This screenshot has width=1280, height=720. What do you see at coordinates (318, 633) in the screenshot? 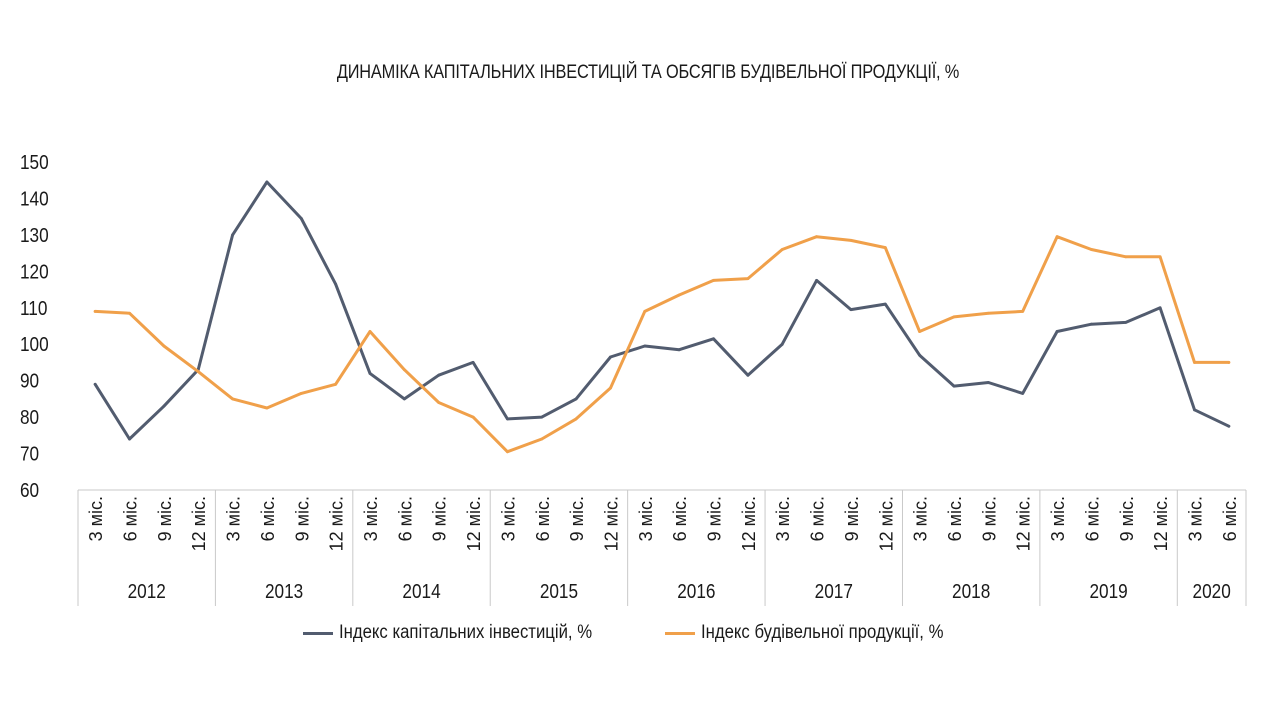
I see `legend-swatch-investments` at bounding box center [318, 633].